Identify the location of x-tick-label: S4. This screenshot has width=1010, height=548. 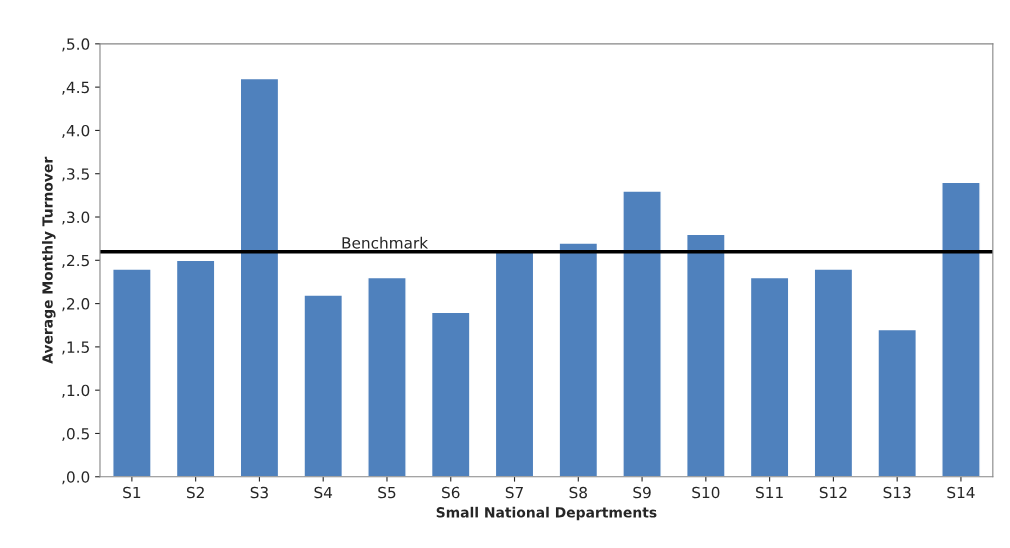
(323, 492).